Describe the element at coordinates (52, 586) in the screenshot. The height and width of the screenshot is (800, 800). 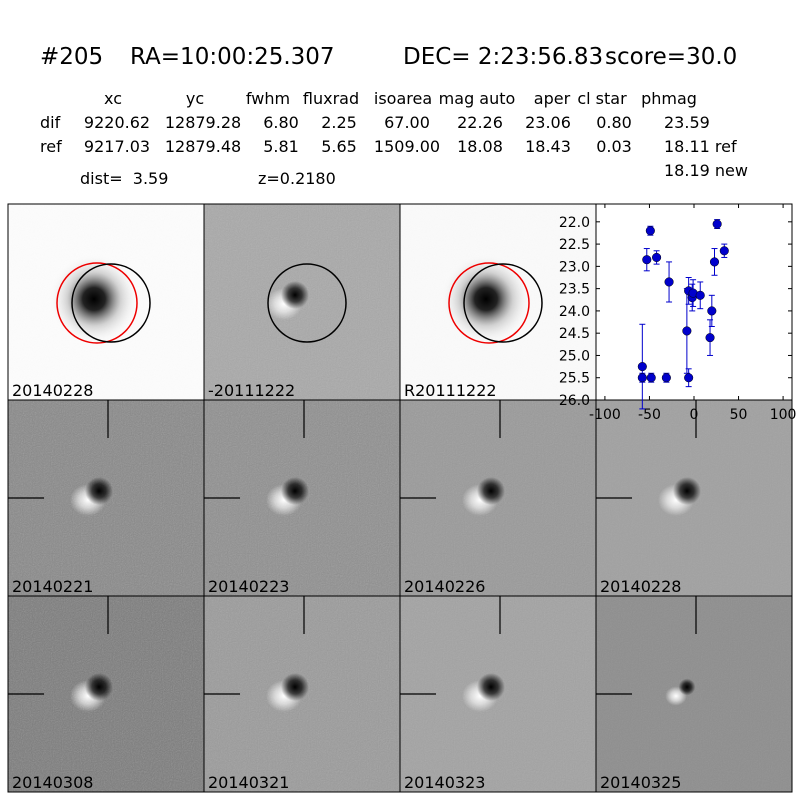
I see `tile-label: 20140221` at that location.